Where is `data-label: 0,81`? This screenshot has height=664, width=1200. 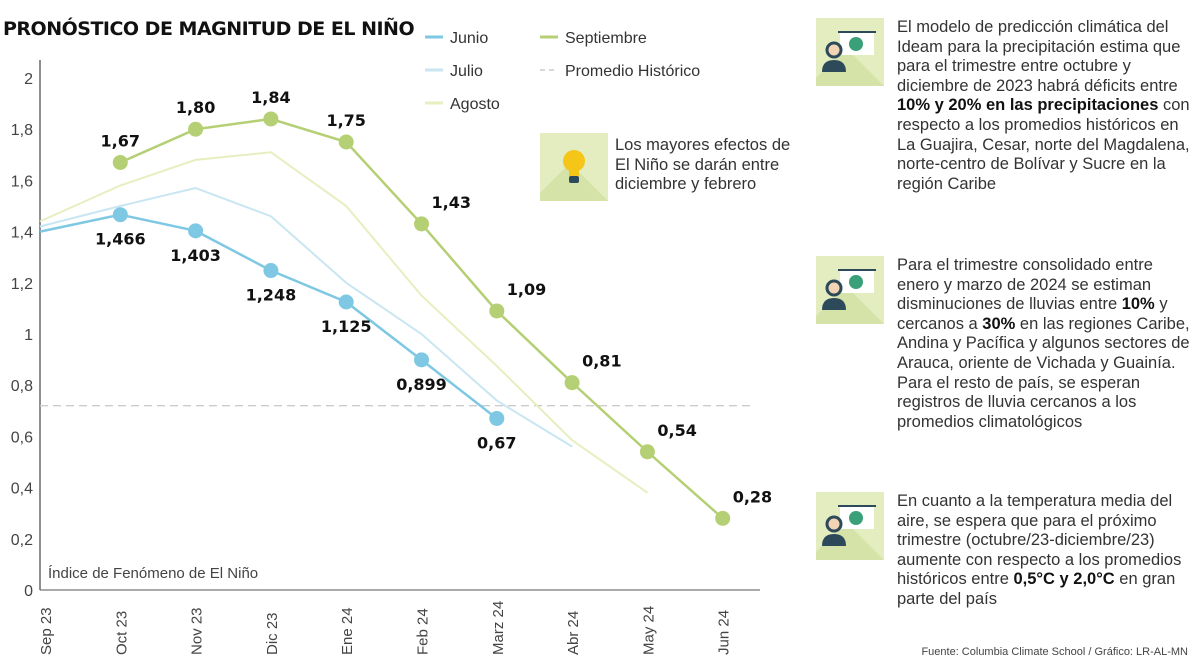
data-label: 0,81 is located at coordinates (601, 361).